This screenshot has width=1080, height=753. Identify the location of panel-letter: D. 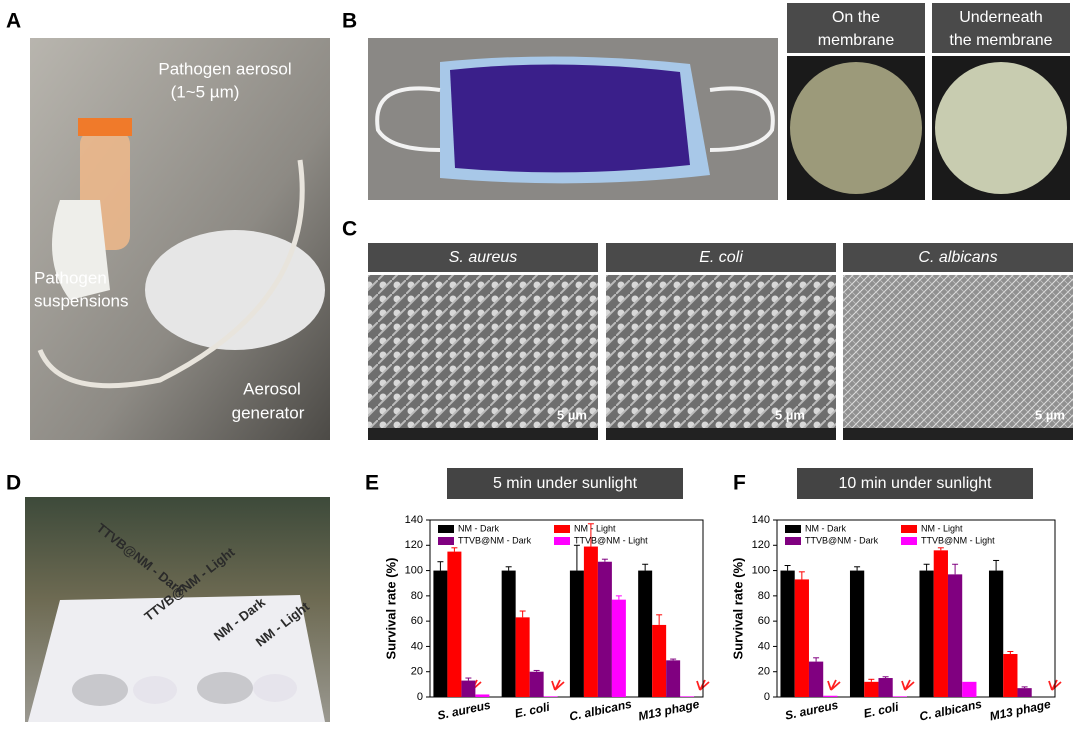
(13, 483).